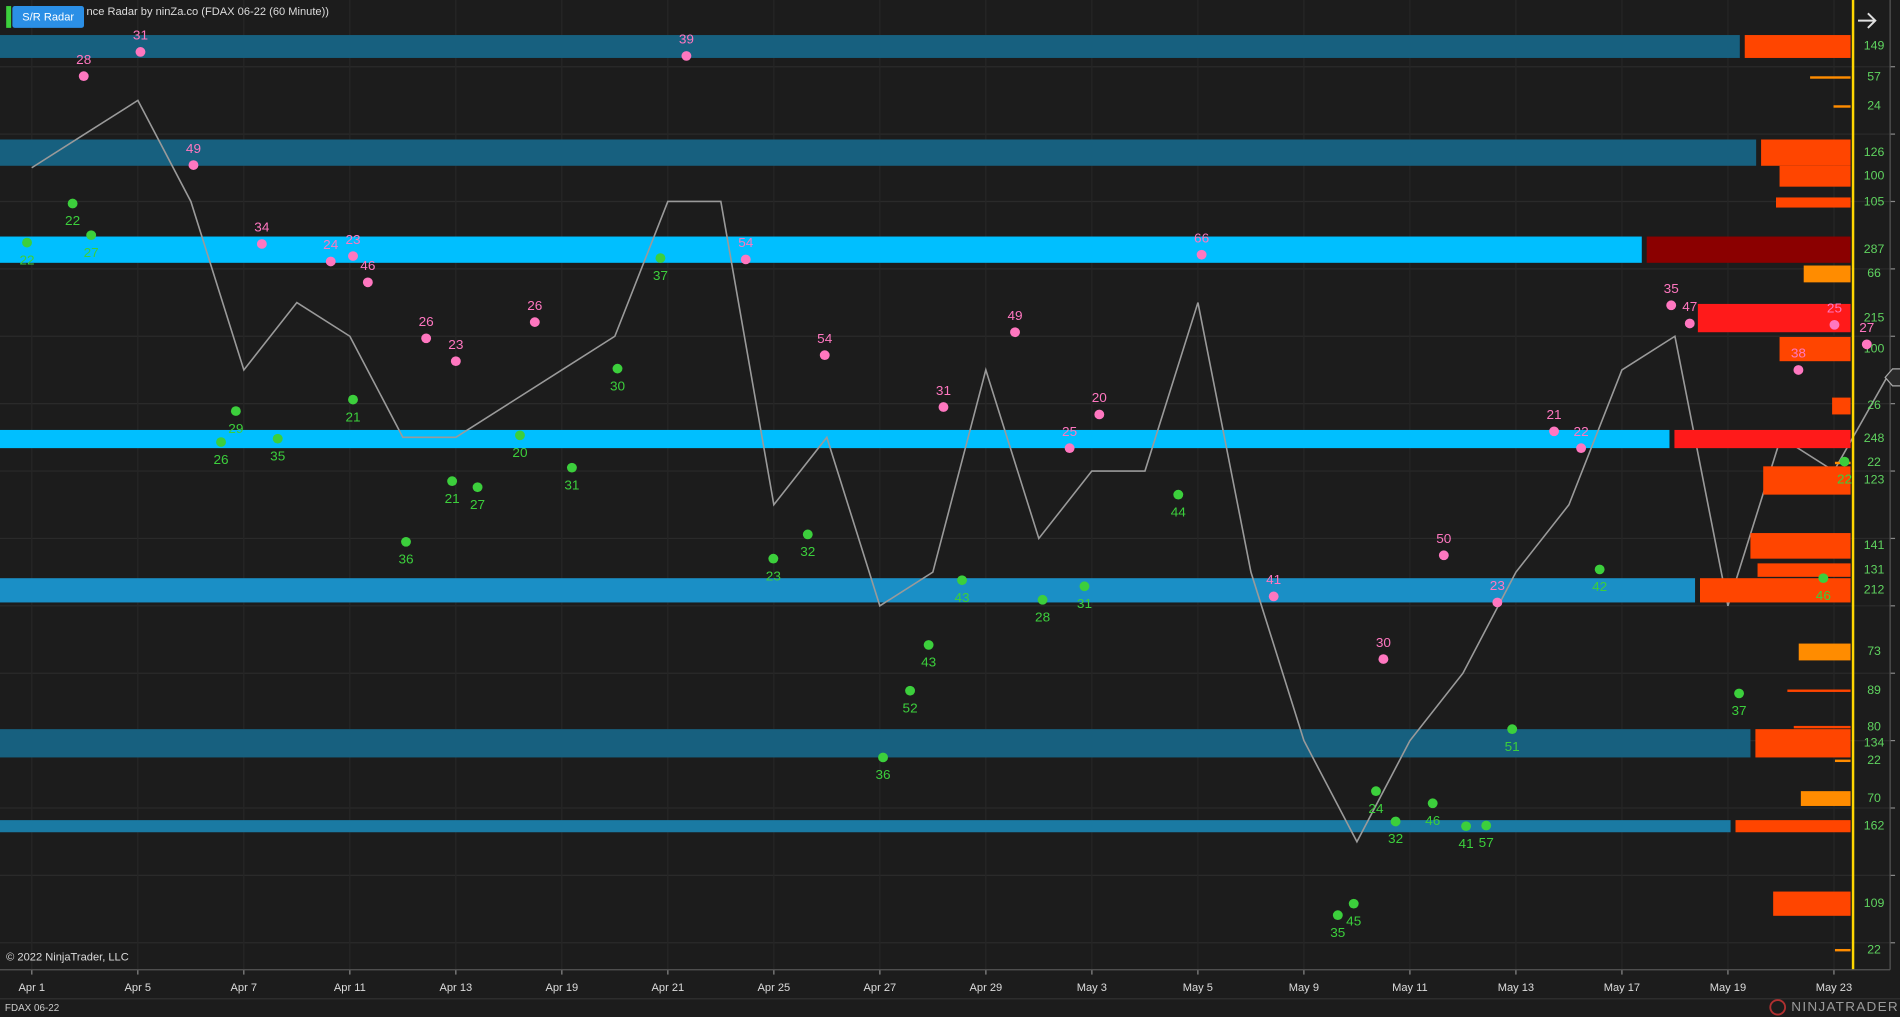 Image resolution: width=1900 pixels, height=1017 pixels. Describe the element at coordinates (519, 452) in the screenshot. I see `swing-label: 20` at that location.